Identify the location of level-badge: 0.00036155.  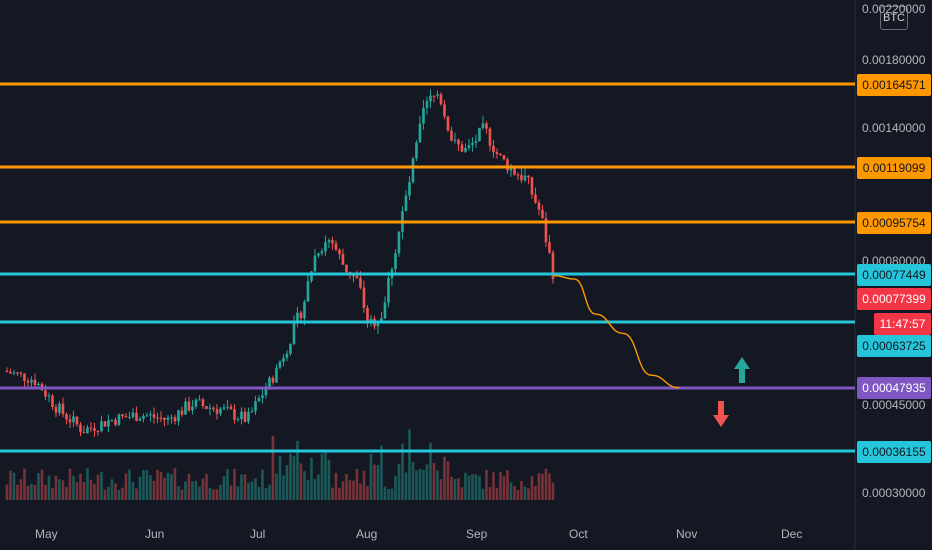
(894, 452).